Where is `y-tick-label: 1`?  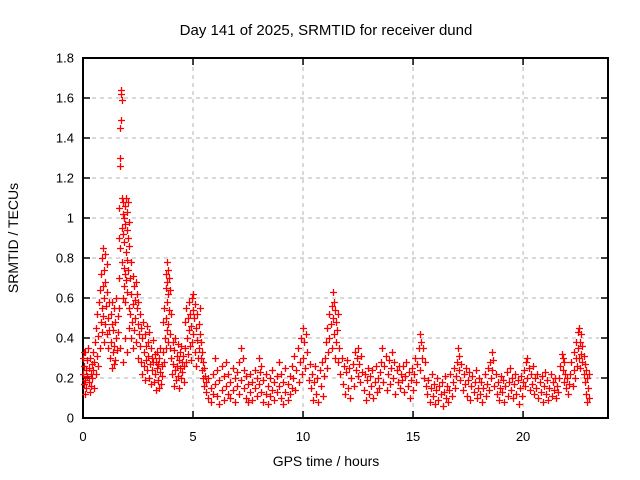
y-tick-label: 1 is located at coordinates (70, 218).